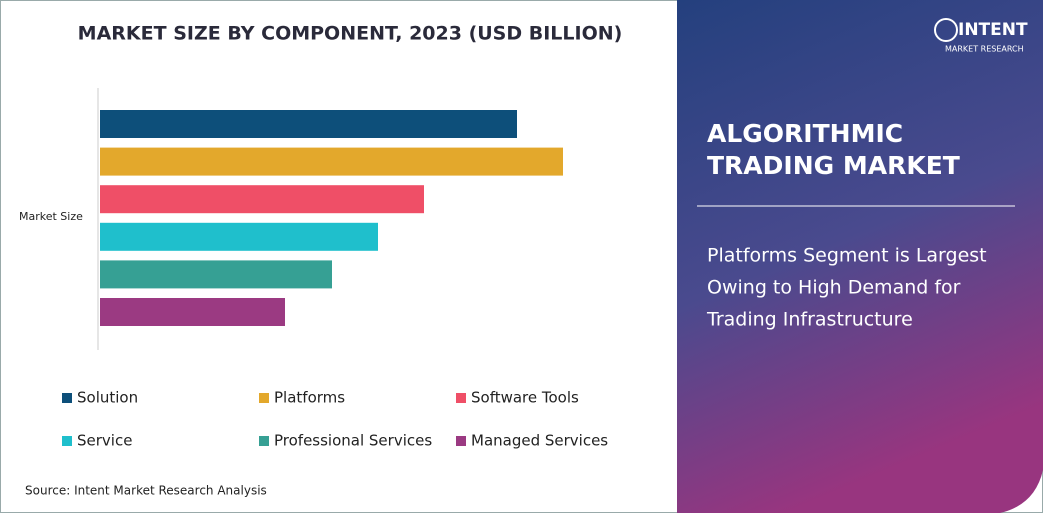  What do you see at coordinates (834, 288) in the screenshot?
I see `panel-text: Owing to High Demand for` at bounding box center [834, 288].